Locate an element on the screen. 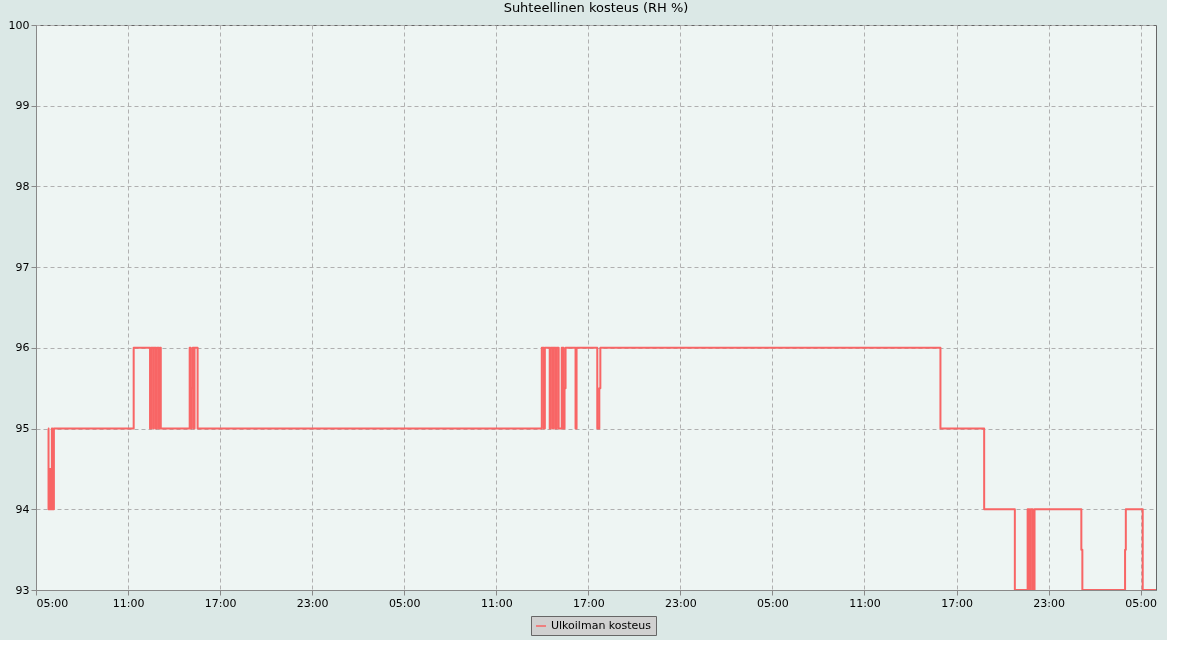  y-tick-label: 97 is located at coordinates (22, 267).